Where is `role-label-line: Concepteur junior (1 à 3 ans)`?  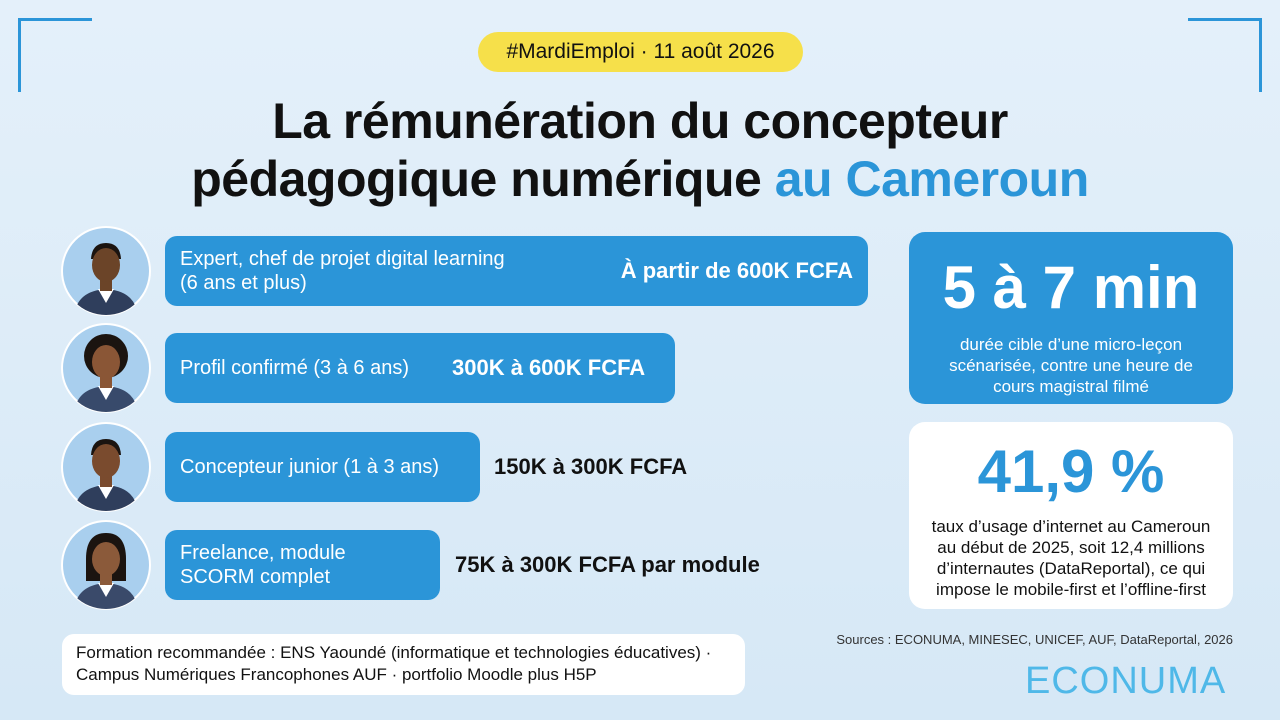 role-label-line: Concepteur junior (1 à 3 ans) is located at coordinates (310, 467).